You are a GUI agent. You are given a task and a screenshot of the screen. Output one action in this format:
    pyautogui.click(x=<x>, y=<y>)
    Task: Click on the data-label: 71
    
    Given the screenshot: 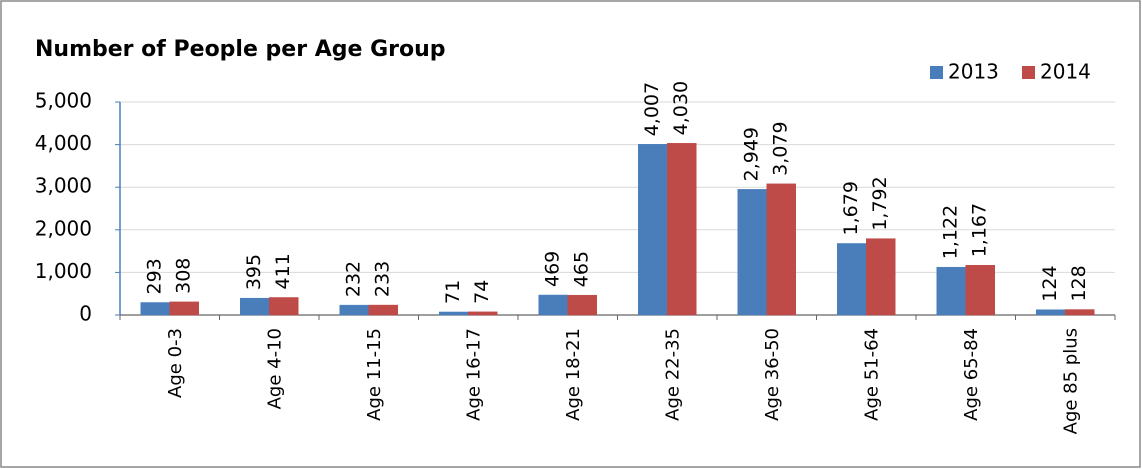 What is the action you would take?
    pyautogui.click(x=453, y=292)
    